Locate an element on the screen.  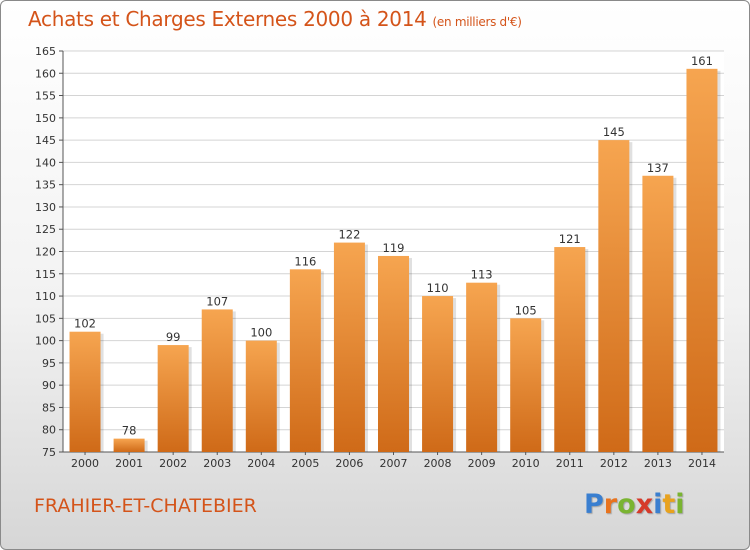
x-tick-label: 2013 is located at coordinates (658, 463).